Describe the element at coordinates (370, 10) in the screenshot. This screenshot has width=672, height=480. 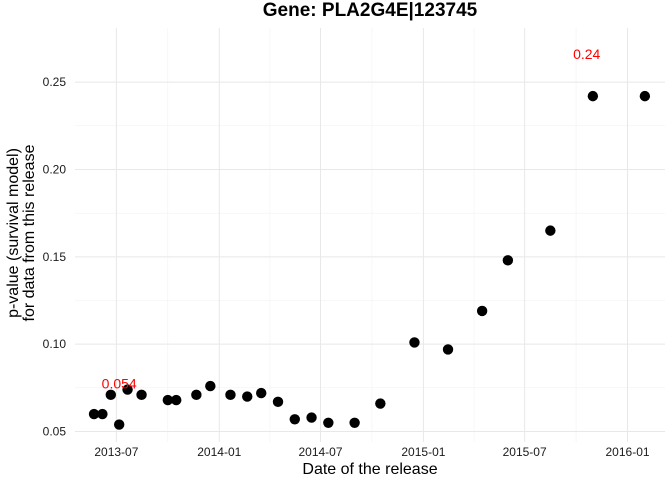
I see `chart-title: Gene: PLA2G4E|123745` at that location.